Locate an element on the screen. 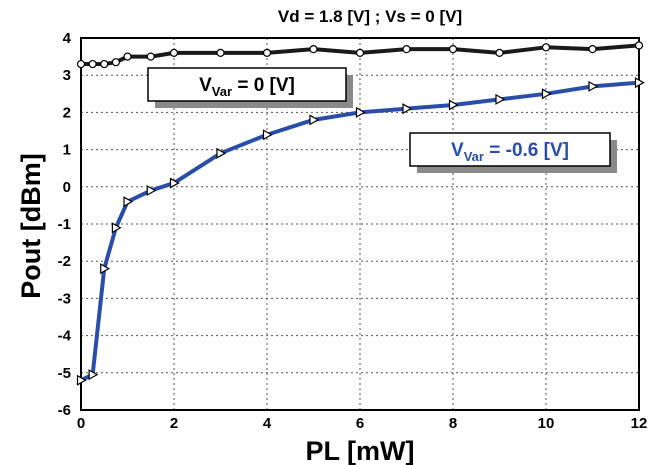 The width and height of the screenshot is (659, 465). y-tick-label: -2 is located at coordinates (64, 261).